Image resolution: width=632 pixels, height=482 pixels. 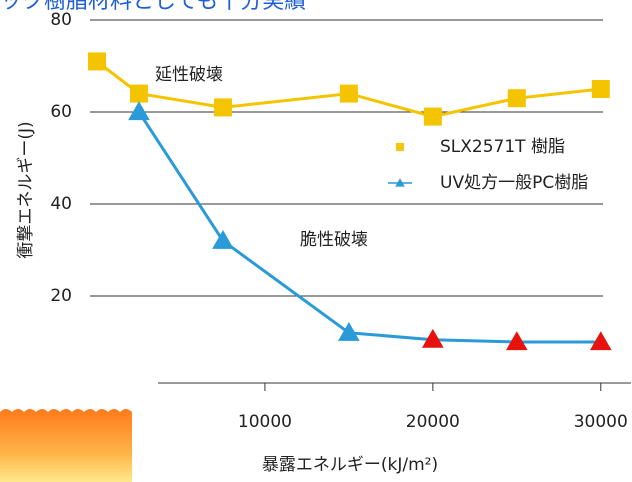 I want to click on annotation: 脆性破壊, so click(x=334, y=240).